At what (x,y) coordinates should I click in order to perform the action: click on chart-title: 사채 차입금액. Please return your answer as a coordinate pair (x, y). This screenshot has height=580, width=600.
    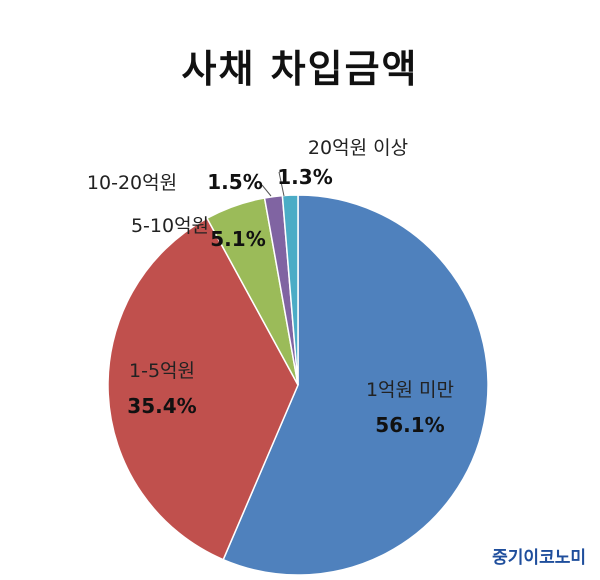
    Looking at the image, I should click on (300, 69).